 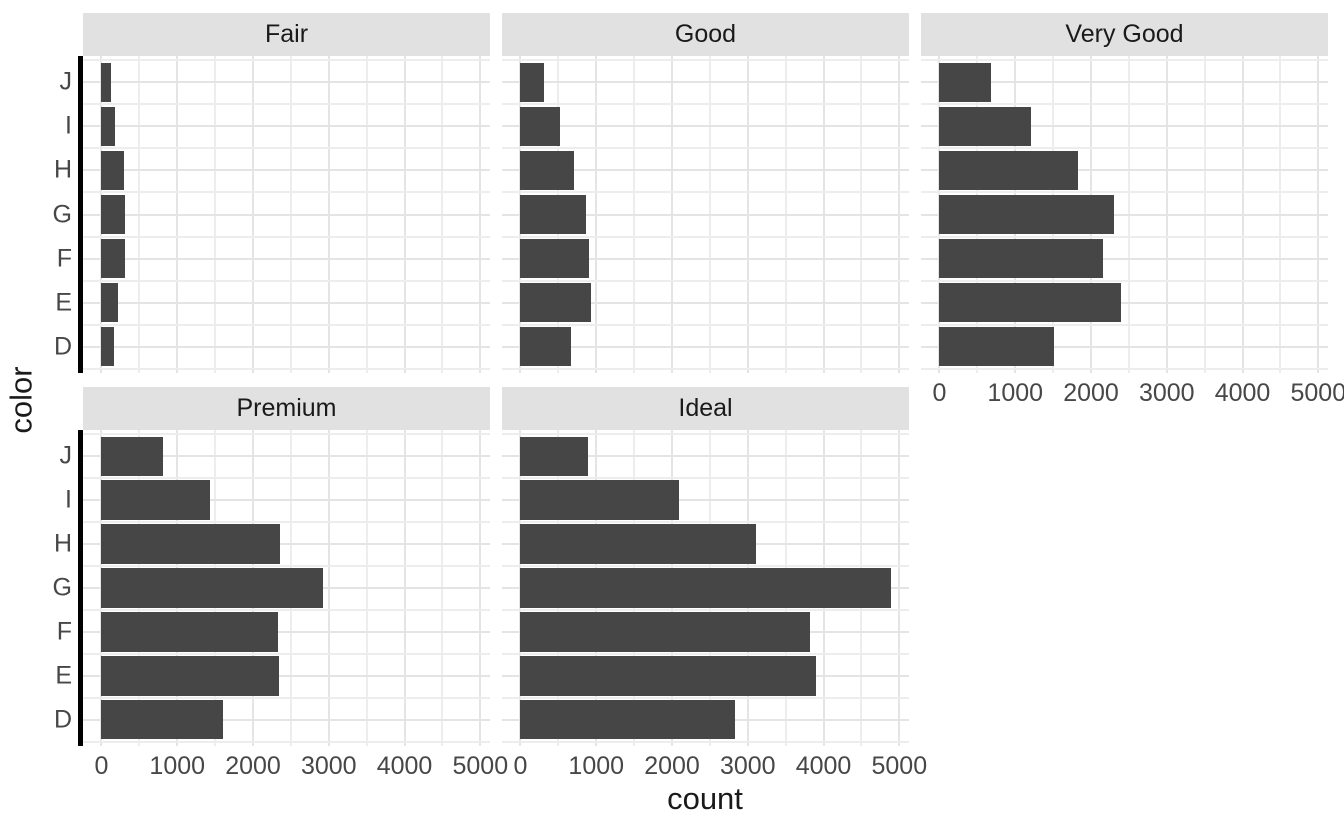 I want to click on x-tick-label-ideal-5000: 5000, so click(x=899, y=766).